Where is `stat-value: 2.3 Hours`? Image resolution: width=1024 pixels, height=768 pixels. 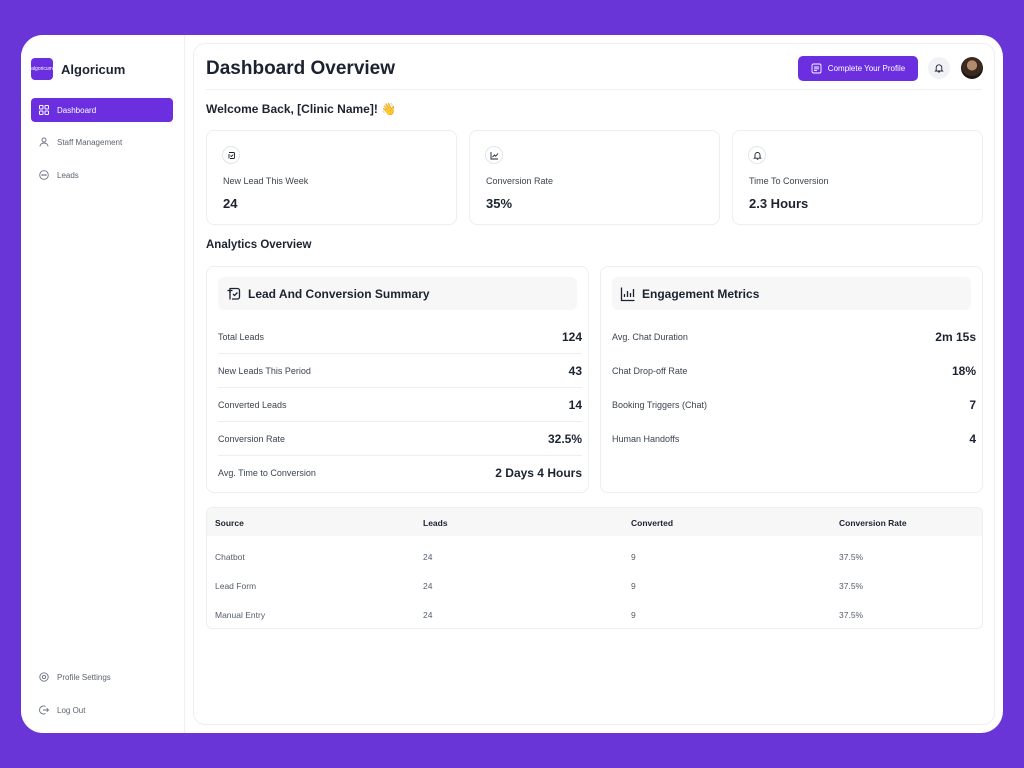 stat-value: 2.3 Hours is located at coordinates (779, 203).